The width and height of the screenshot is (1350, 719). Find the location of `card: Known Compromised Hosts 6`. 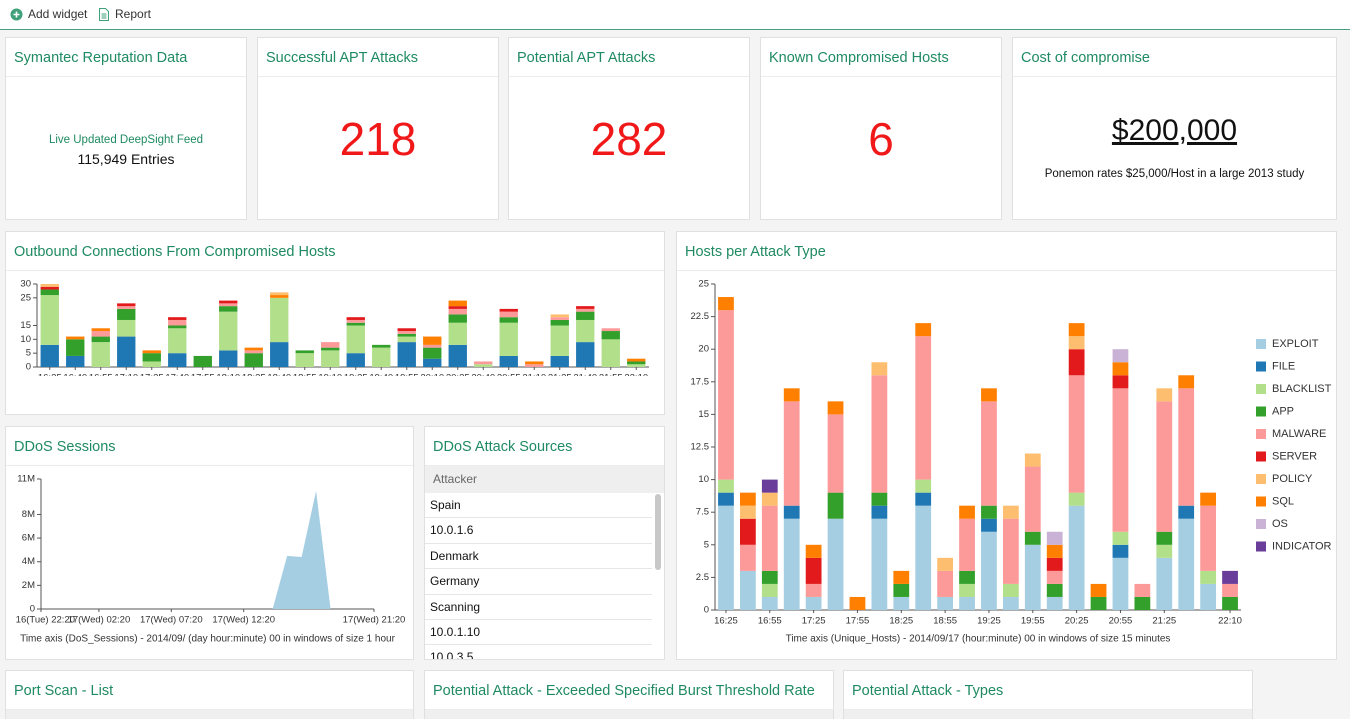

card: Known Compromised Hosts 6 is located at coordinates (881, 128).